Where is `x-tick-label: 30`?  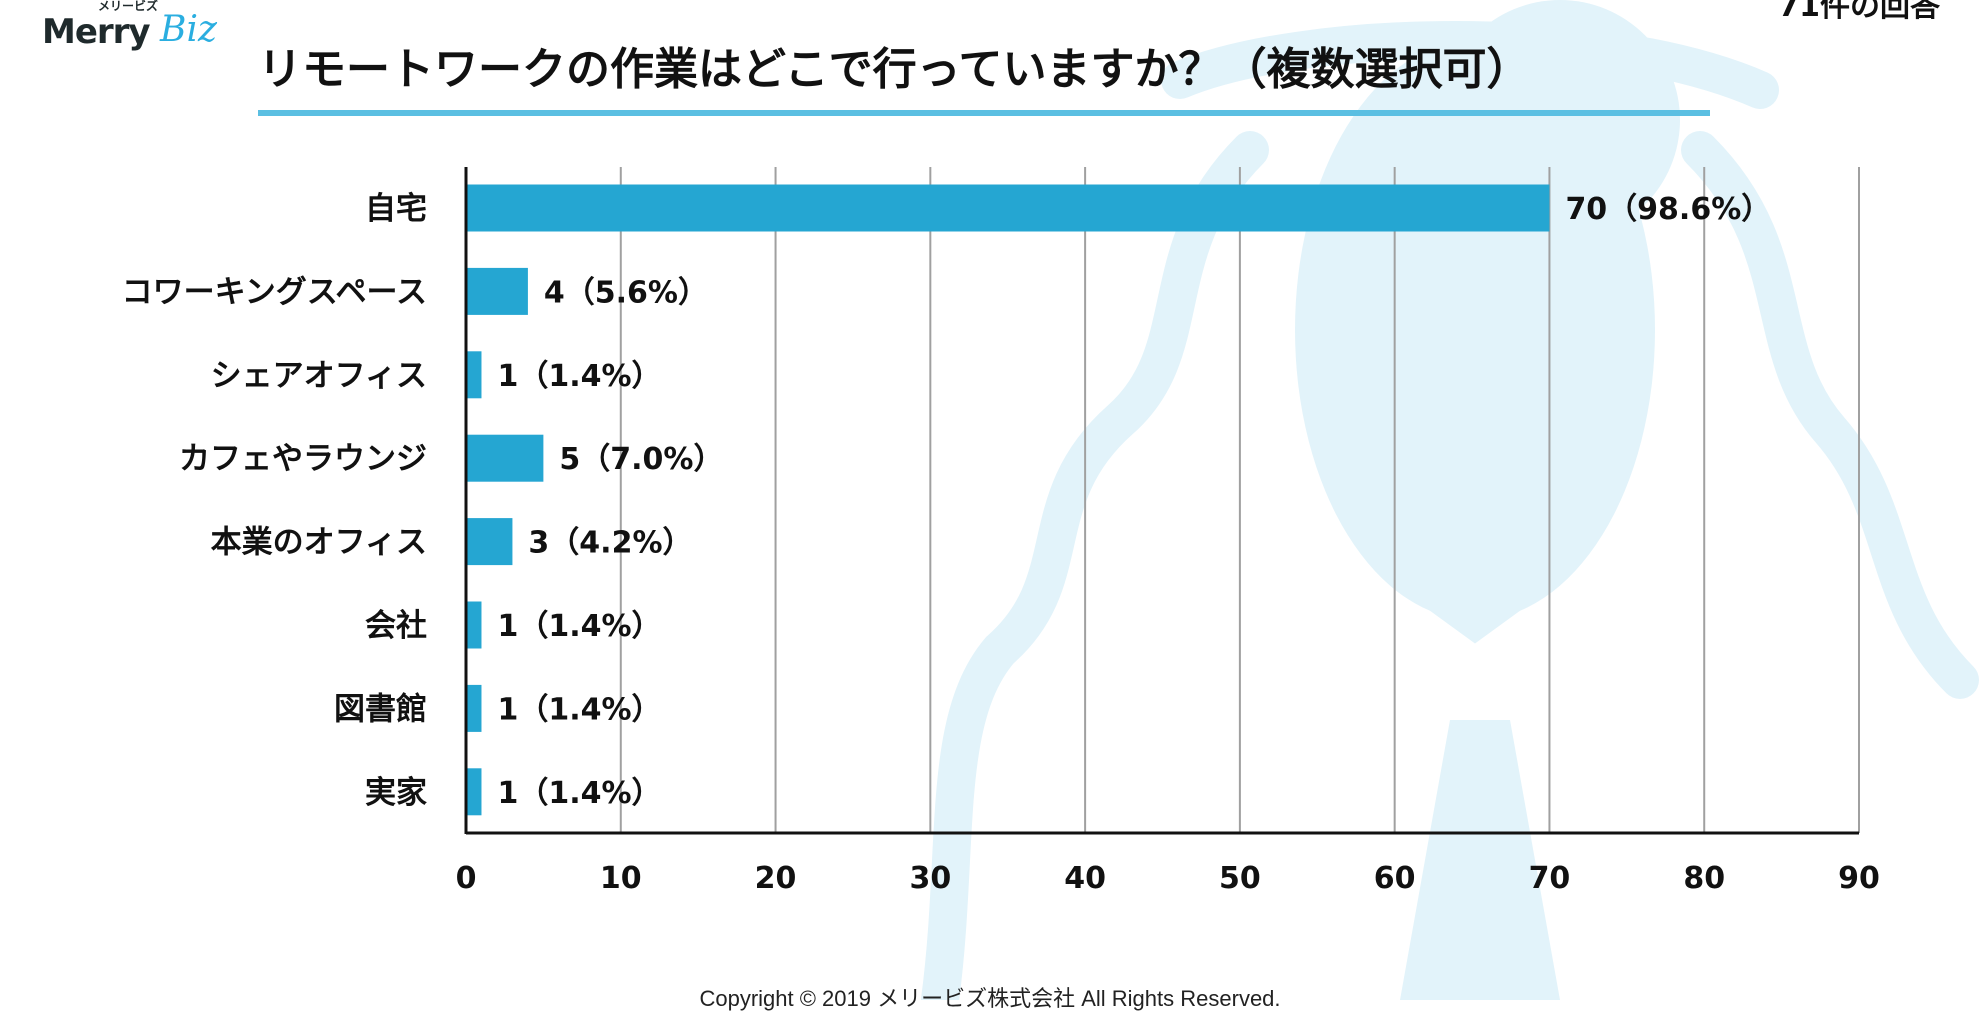
x-tick-label: 30 is located at coordinates (930, 878).